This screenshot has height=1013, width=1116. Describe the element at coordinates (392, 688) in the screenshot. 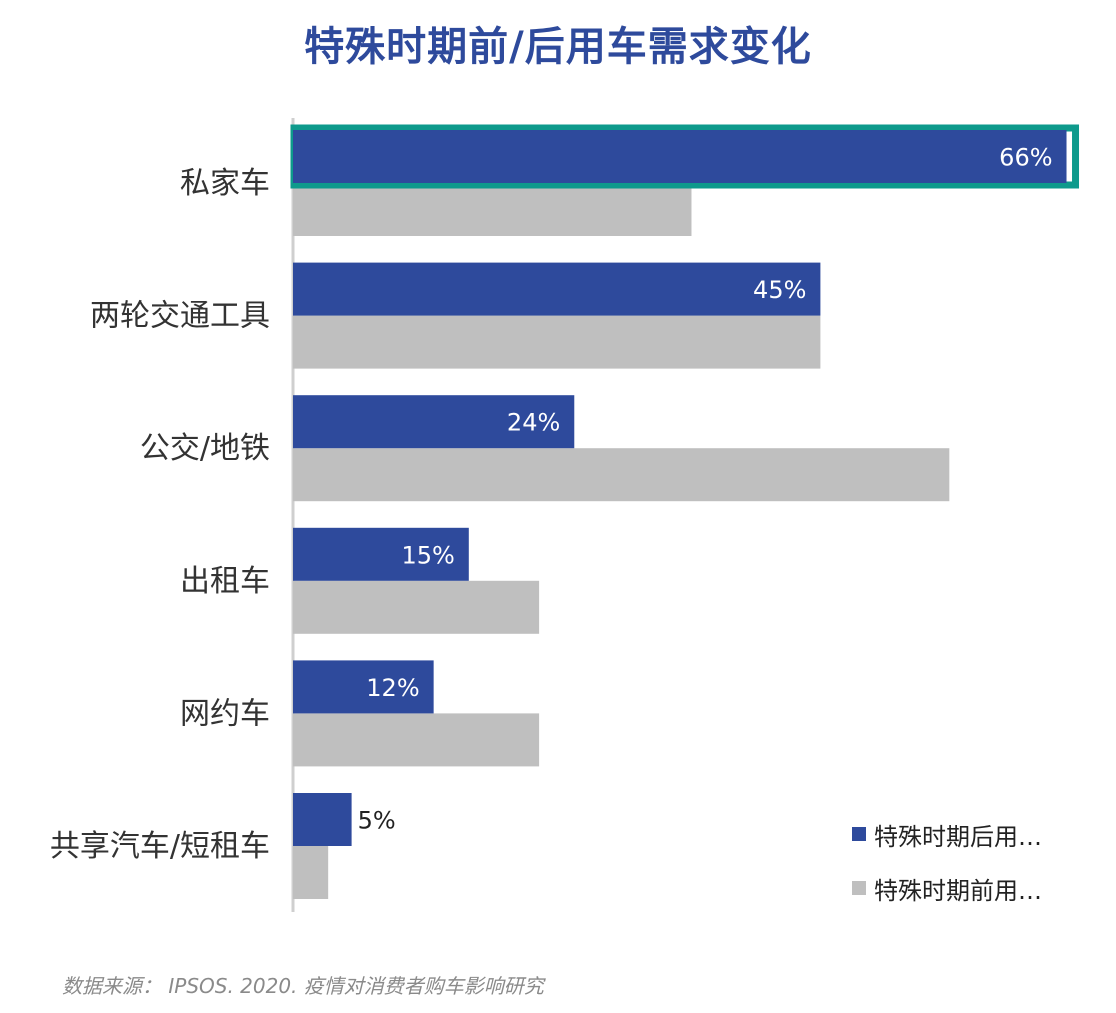

I see `value-label-cat-4: 12%` at that location.